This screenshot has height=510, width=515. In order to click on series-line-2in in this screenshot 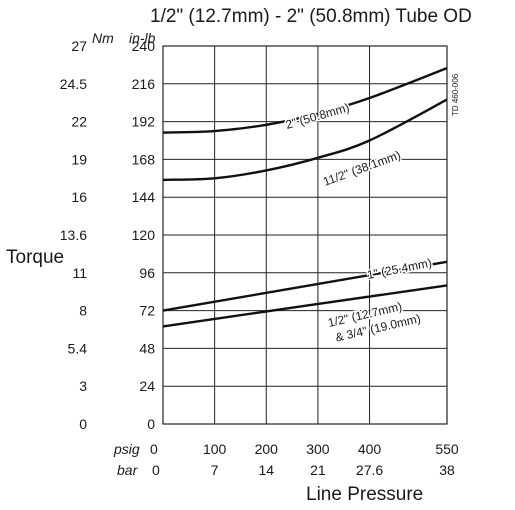, I will do `click(305, 100)`.